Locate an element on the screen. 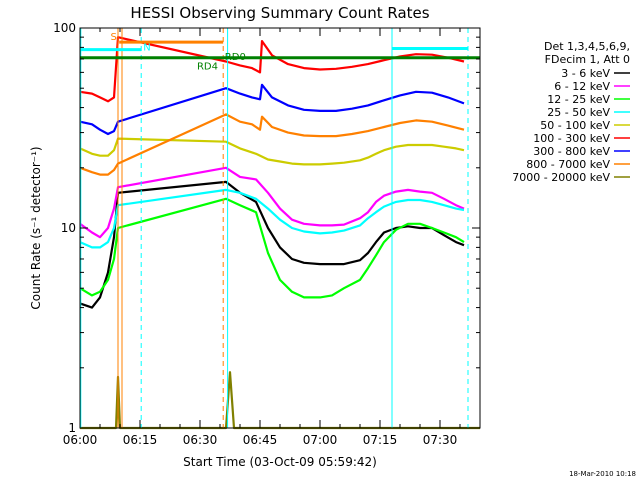  y-tick-label-10: 10 is located at coordinates (68, 228).